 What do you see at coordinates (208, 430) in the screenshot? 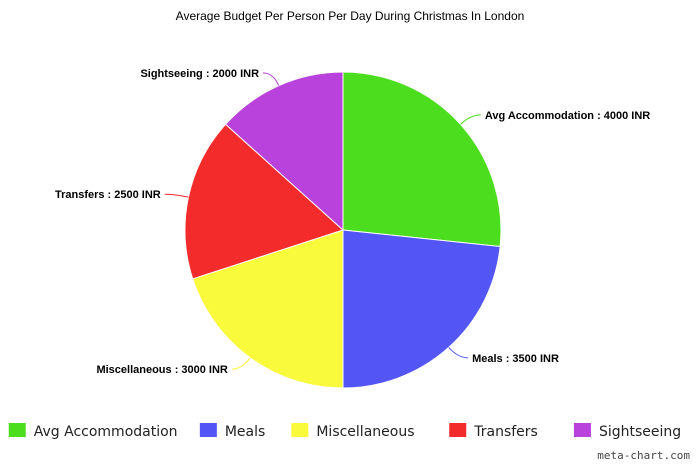
I see `legend-swatch-meals` at bounding box center [208, 430].